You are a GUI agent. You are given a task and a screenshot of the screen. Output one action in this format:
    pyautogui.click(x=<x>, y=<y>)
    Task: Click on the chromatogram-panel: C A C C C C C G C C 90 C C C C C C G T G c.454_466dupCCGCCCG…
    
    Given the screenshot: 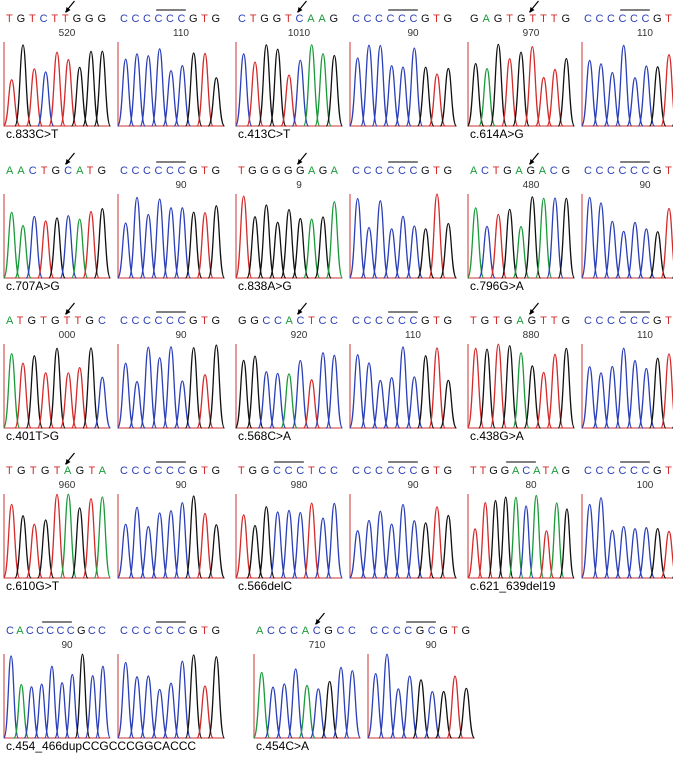 What is the action you would take?
    pyautogui.click(x=114, y=687)
    